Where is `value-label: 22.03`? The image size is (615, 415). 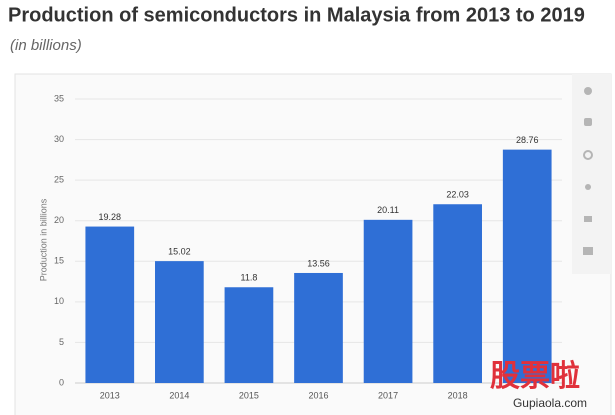 value-label: 22.03 is located at coordinates (457, 195).